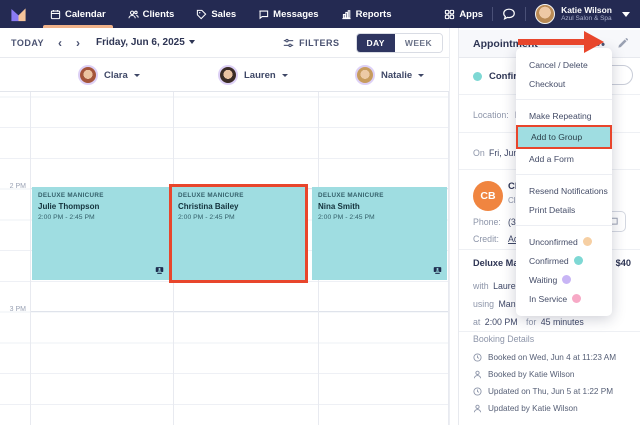  What do you see at coordinates (78, 42) in the screenshot?
I see `next-day-button: ›` at bounding box center [78, 42].